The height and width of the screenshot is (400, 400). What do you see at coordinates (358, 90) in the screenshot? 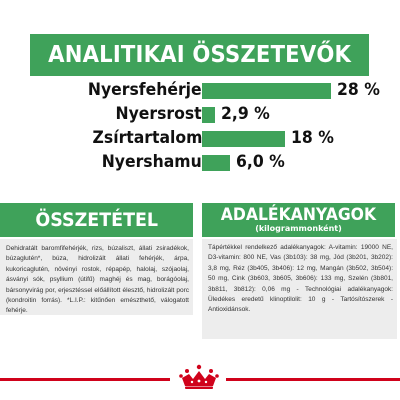
I see `analytics-value: 28 %` at bounding box center [358, 90].